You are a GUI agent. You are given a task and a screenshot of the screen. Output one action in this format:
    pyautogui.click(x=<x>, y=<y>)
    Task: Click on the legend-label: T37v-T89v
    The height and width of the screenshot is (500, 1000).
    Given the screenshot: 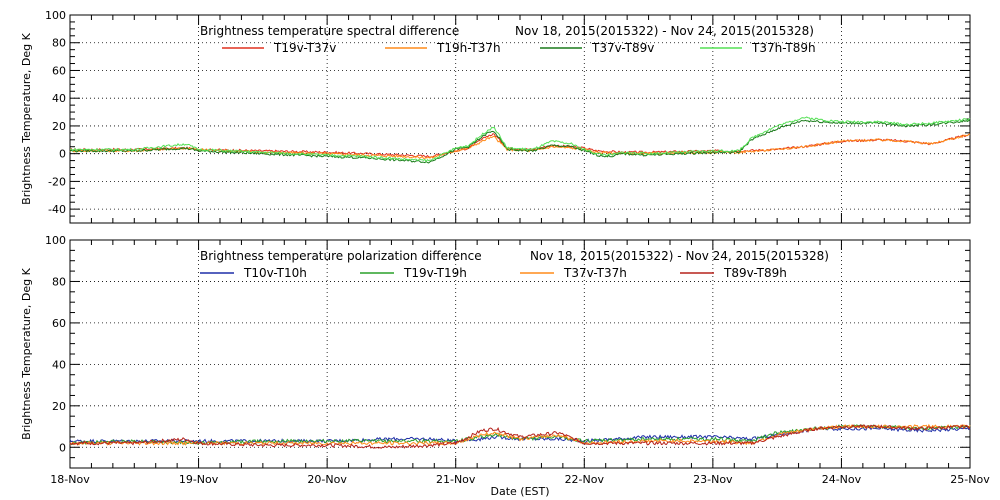 What is the action you would take?
    pyautogui.click(x=622, y=48)
    